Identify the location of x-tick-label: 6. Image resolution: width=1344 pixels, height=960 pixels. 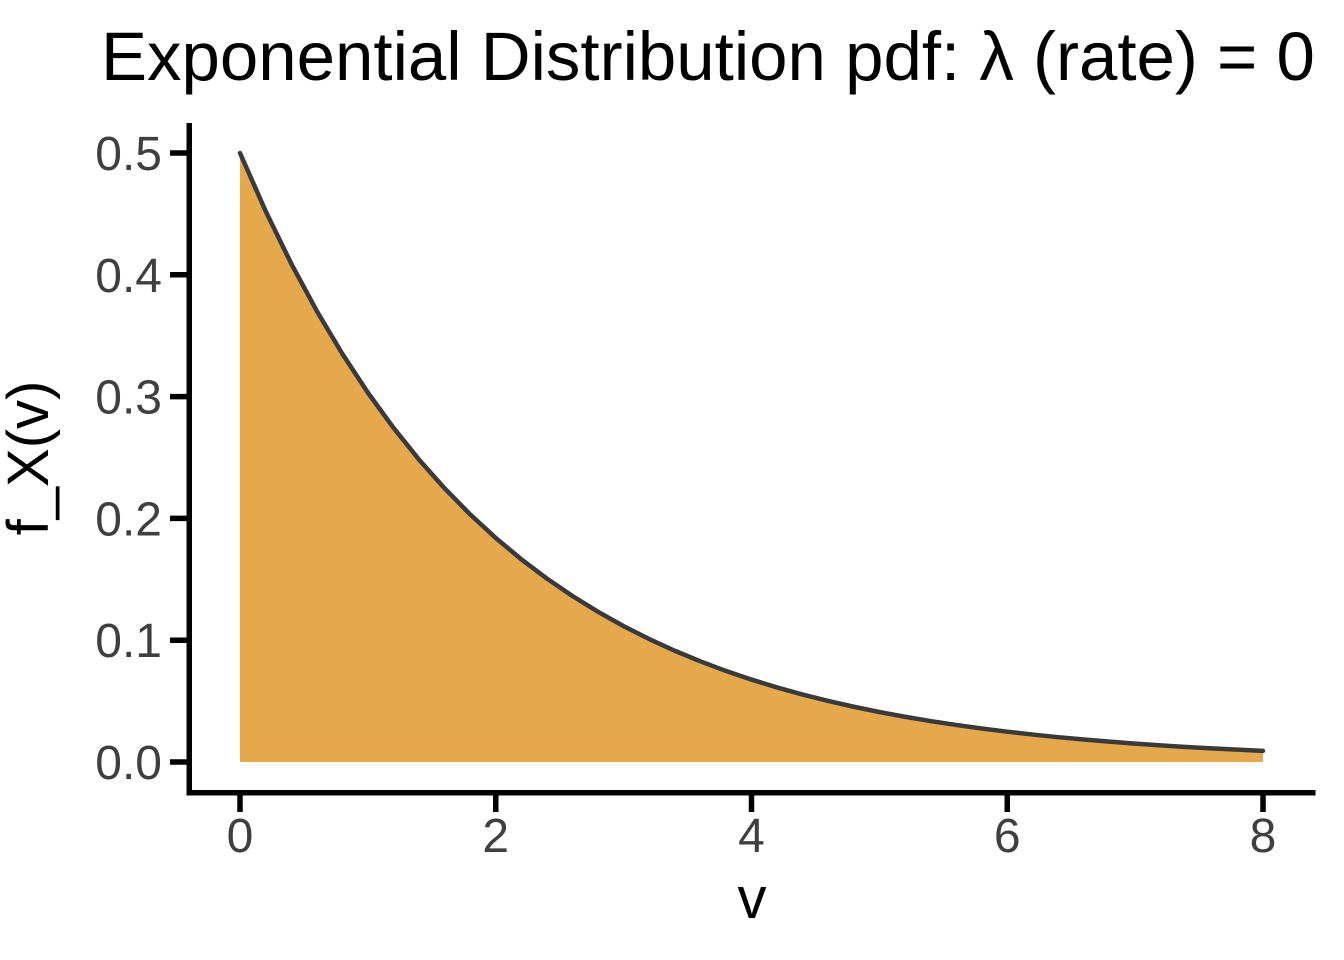
(1007, 836).